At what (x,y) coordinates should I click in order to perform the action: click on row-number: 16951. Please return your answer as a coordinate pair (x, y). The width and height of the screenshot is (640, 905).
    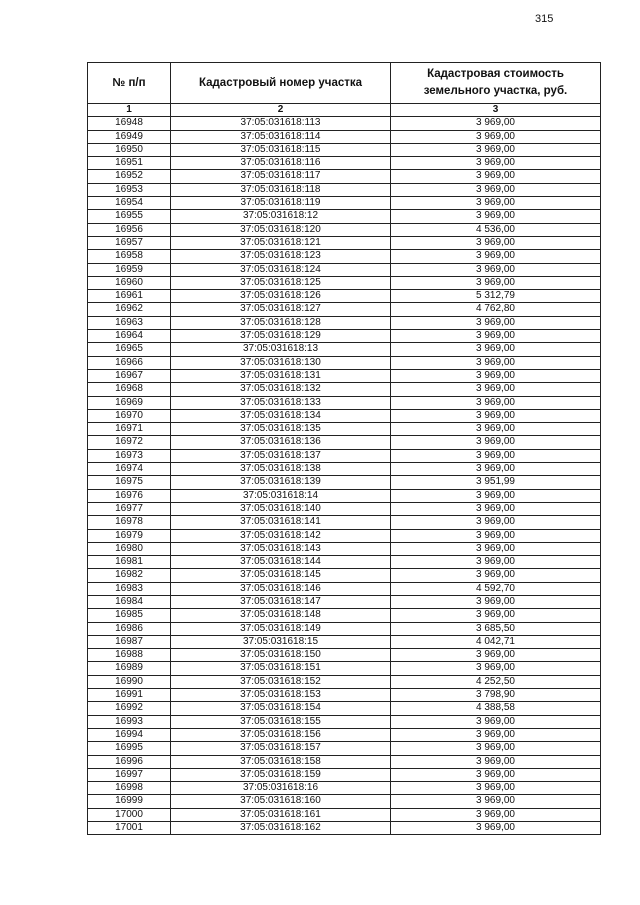
    Looking at the image, I should click on (129, 163).